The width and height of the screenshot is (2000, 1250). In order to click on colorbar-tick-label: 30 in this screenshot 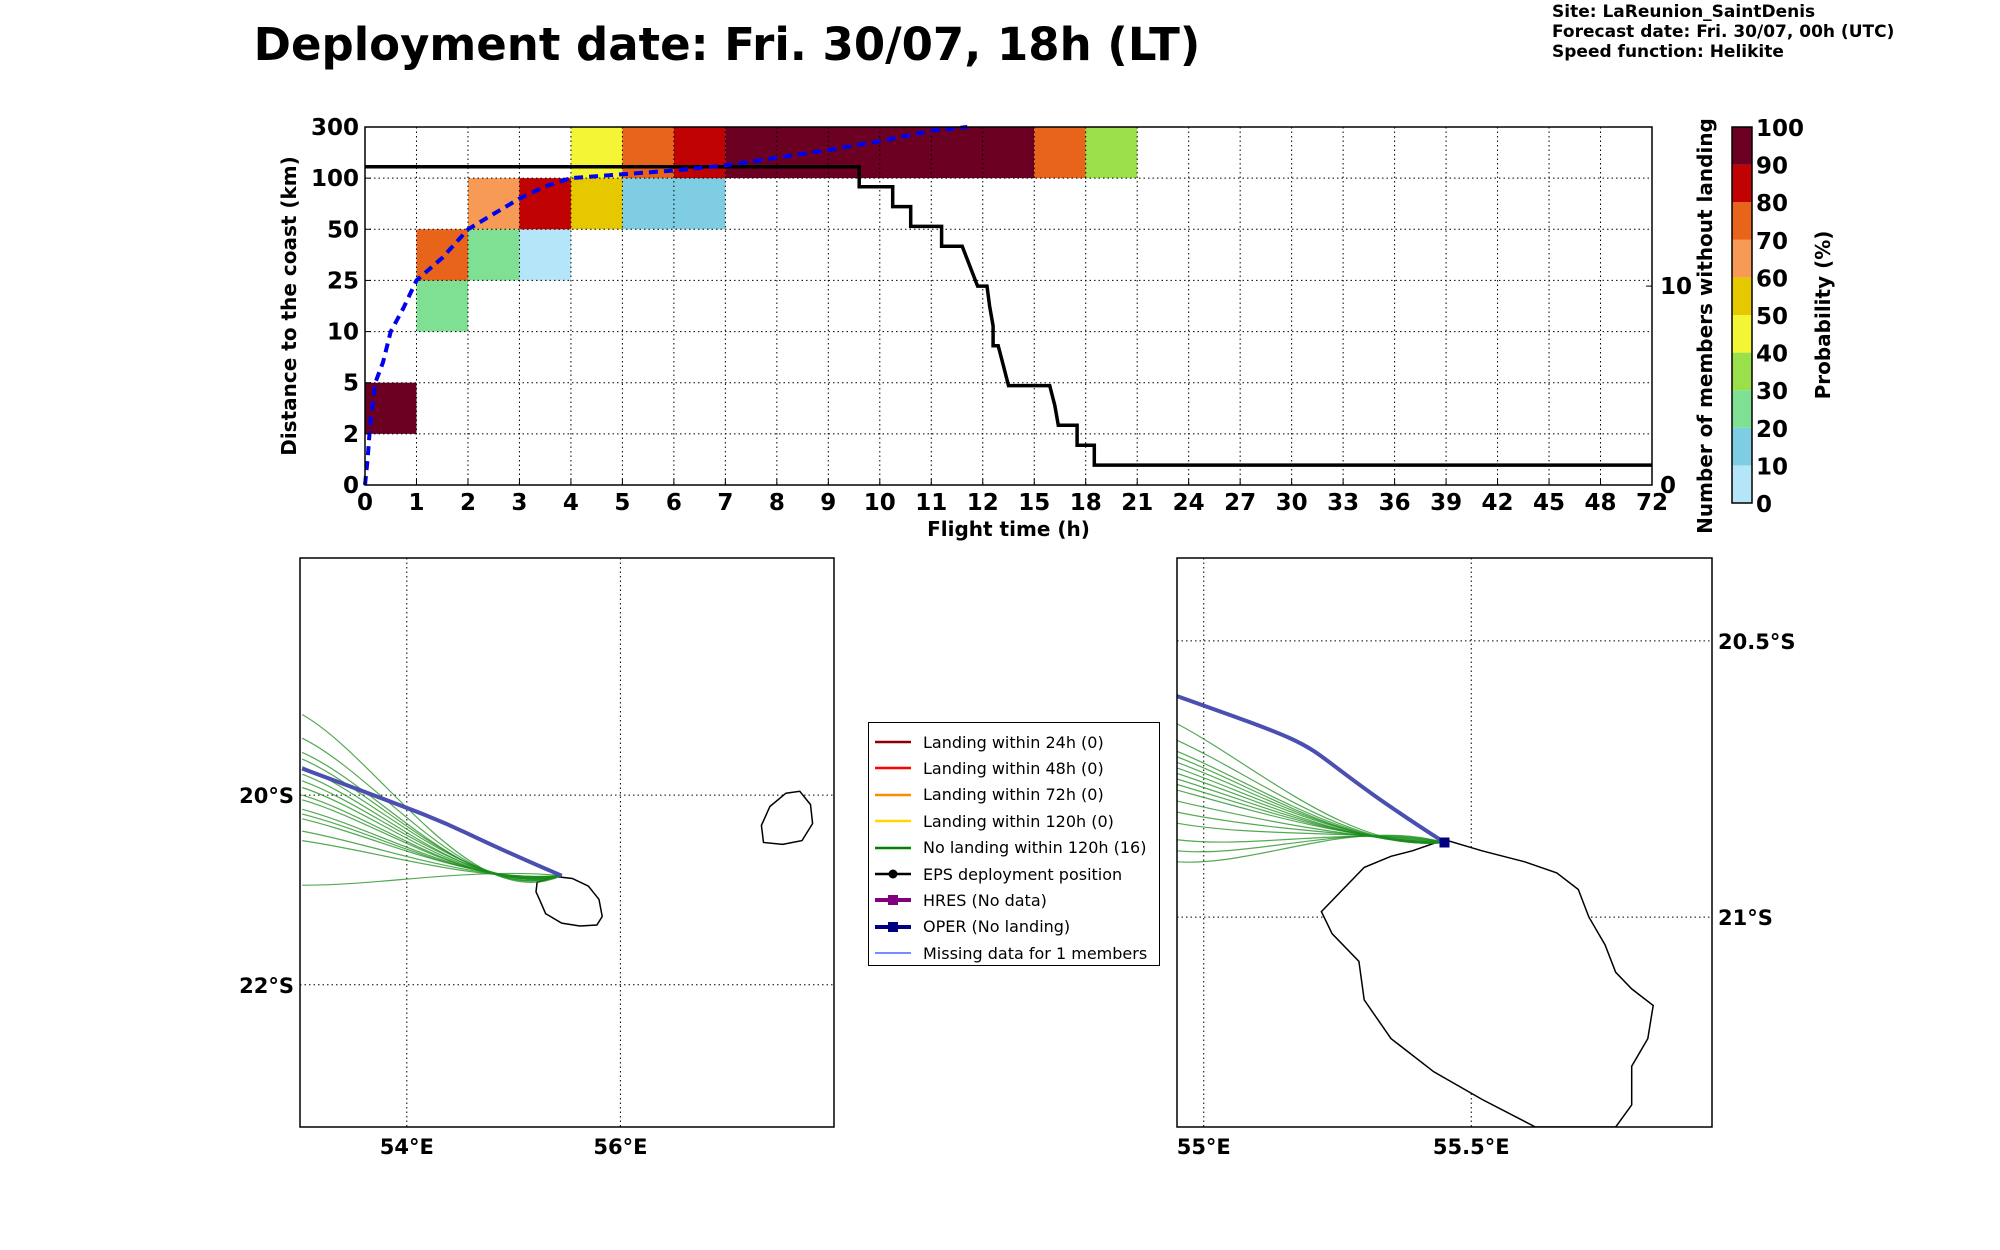, I will do `click(1772, 392)`.